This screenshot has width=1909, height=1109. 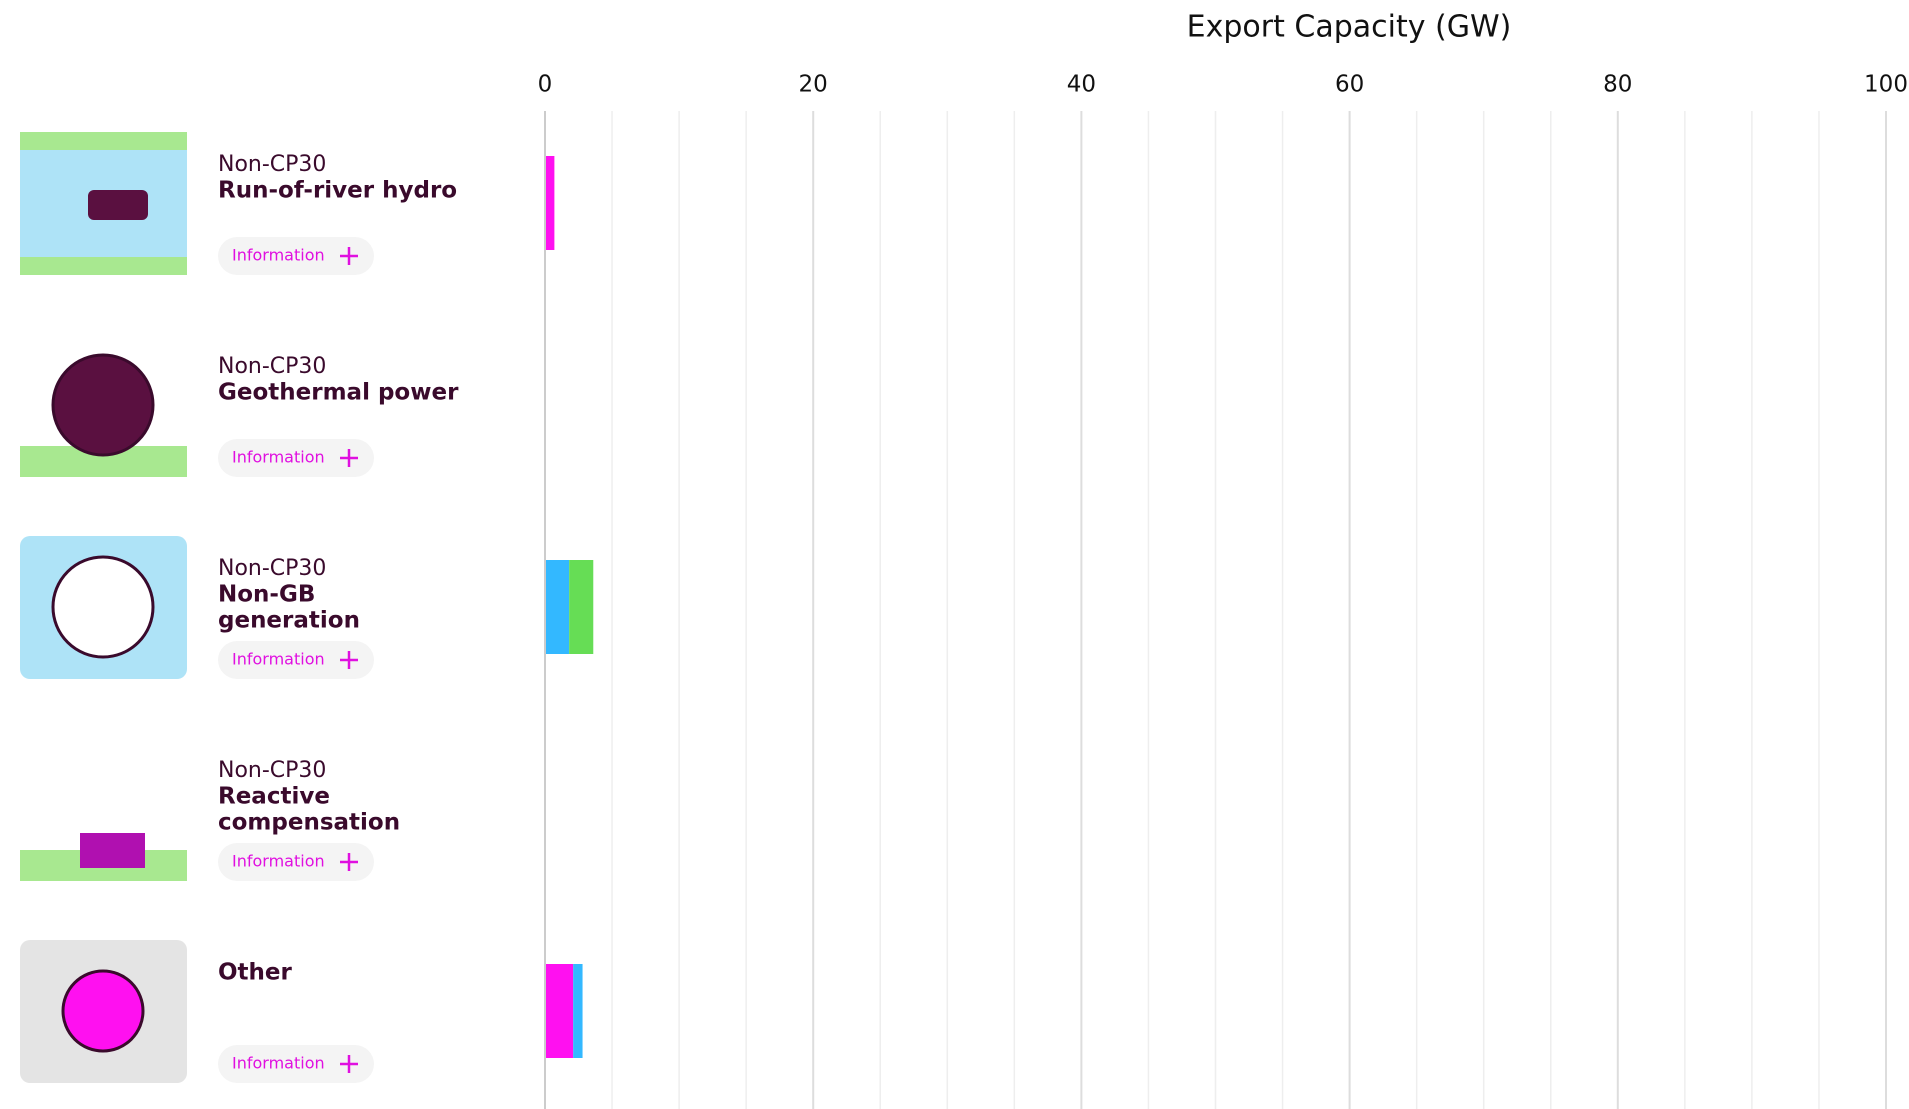 I want to click on x-tick-label: 40, so click(x=1081, y=85).